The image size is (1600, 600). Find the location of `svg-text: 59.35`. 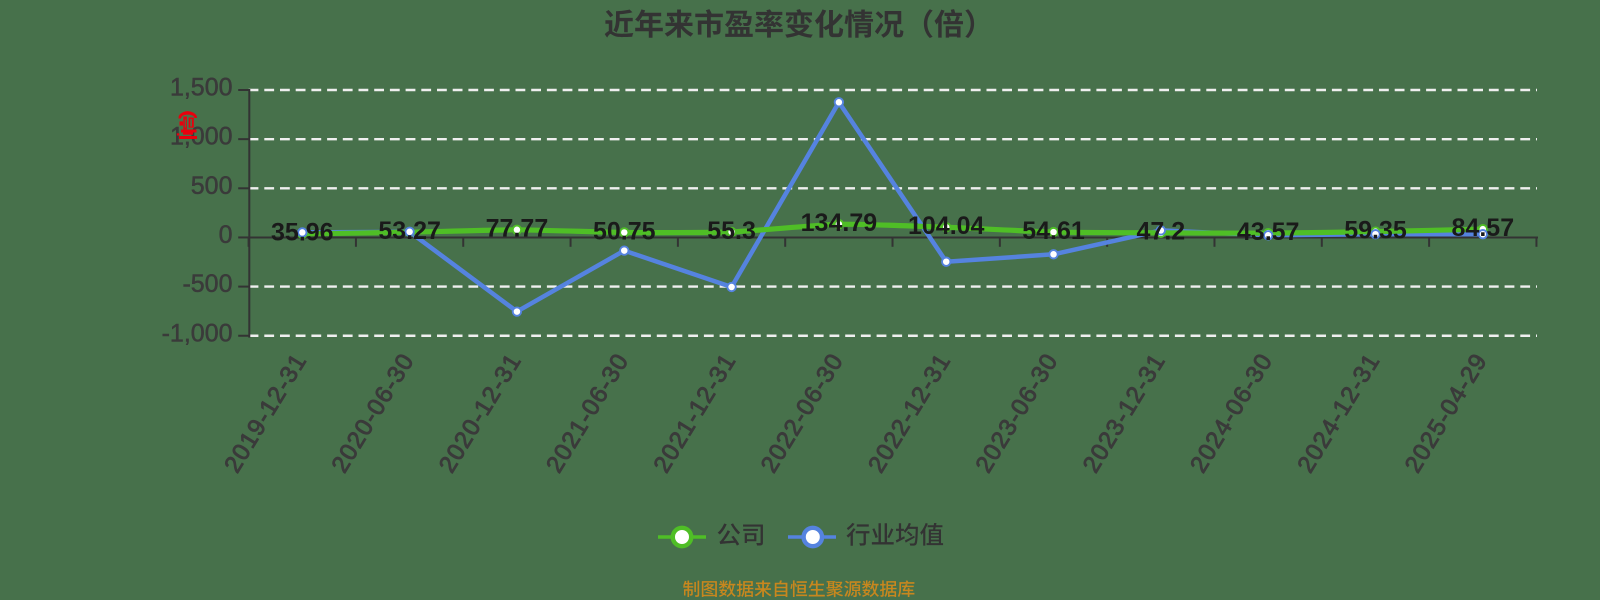

svg-text: 59.35 is located at coordinates (1375, 230).